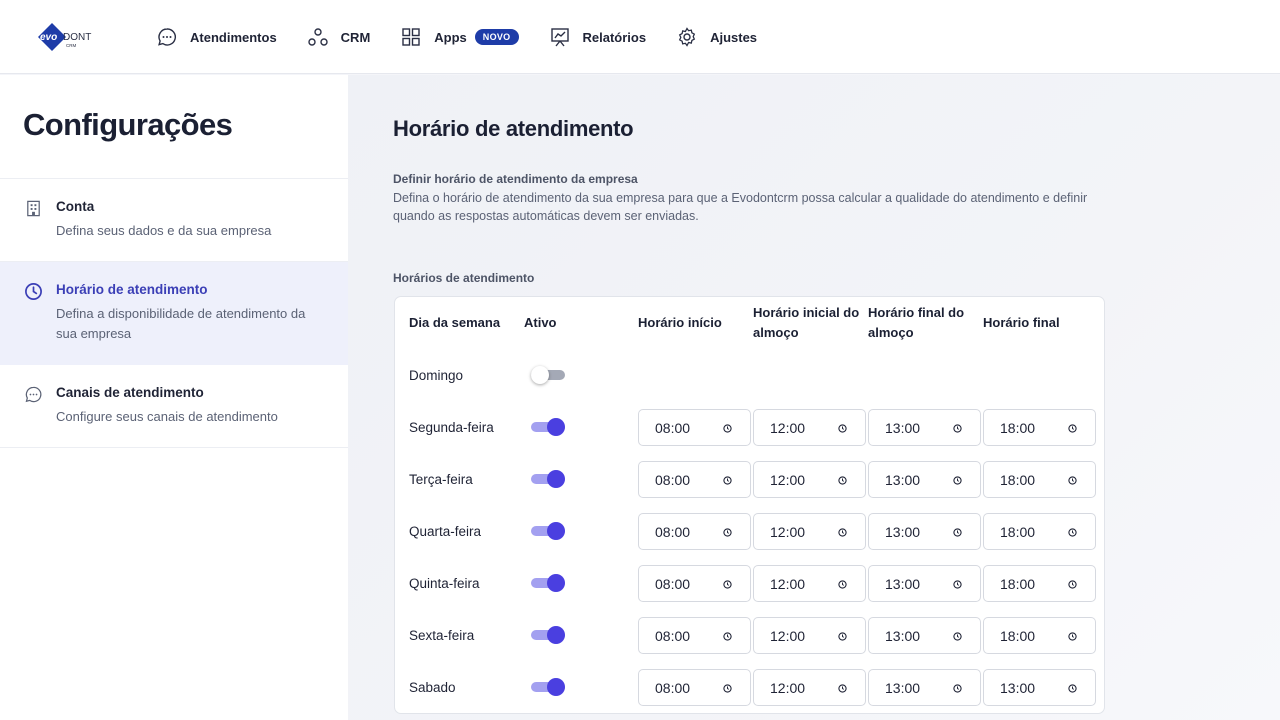 Image resolution: width=1280 pixels, height=720 pixels. What do you see at coordinates (916, 322) in the screenshot?
I see `col-header-almoco-final: Horário final do almoço` at bounding box center [916, 322].